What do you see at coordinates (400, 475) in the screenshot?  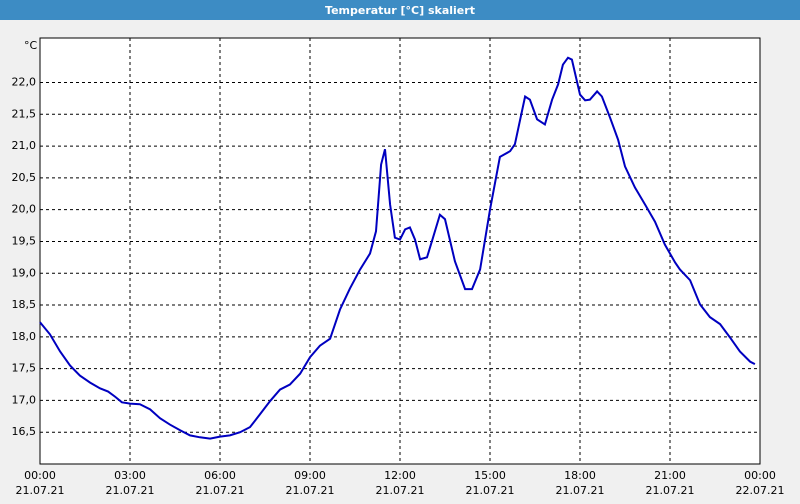 I see `x-tick-label: 12:00` at bounding box center [400, 475].